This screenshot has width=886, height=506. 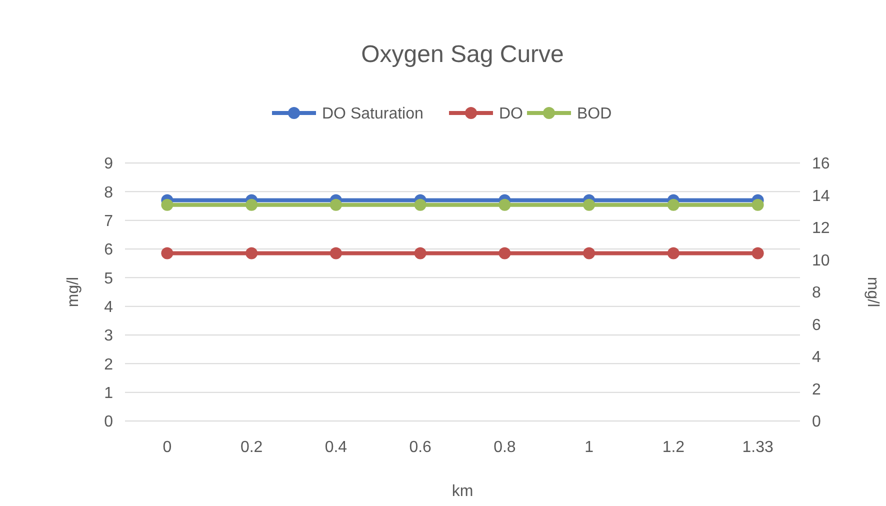 What do you see at coordinates (821, 164) in the screenshot?
I see `y2-tick-label: 16` at bounding box center [821, 164].